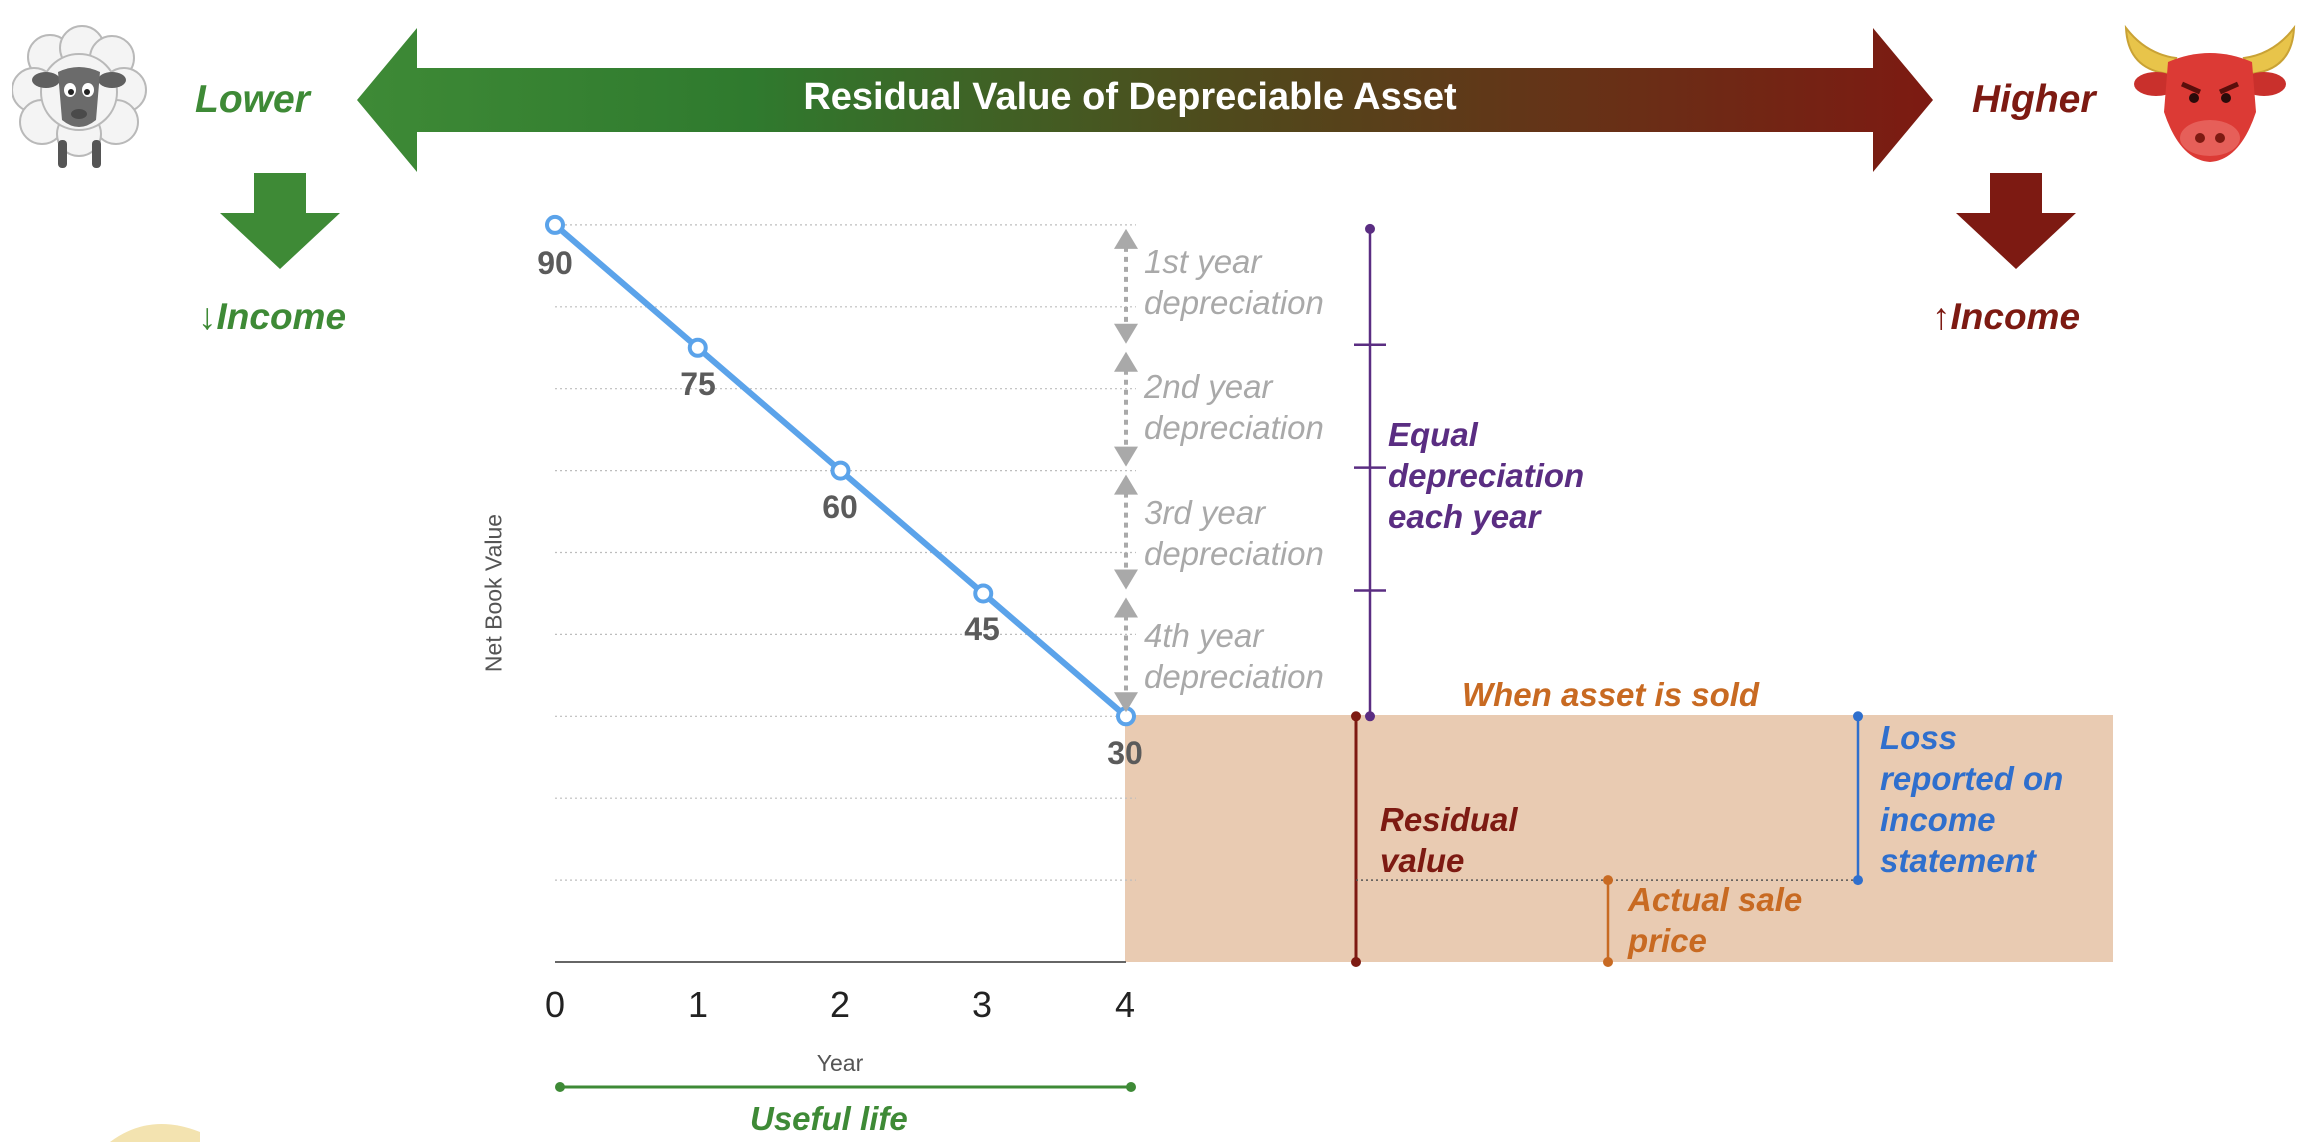 The width and height of the screenshot is (2308, 1142). What do you see at coordinates (982, 1004) in the screenshot?
I see `x-tick-label: 3` at bounding box center [982, 1004].